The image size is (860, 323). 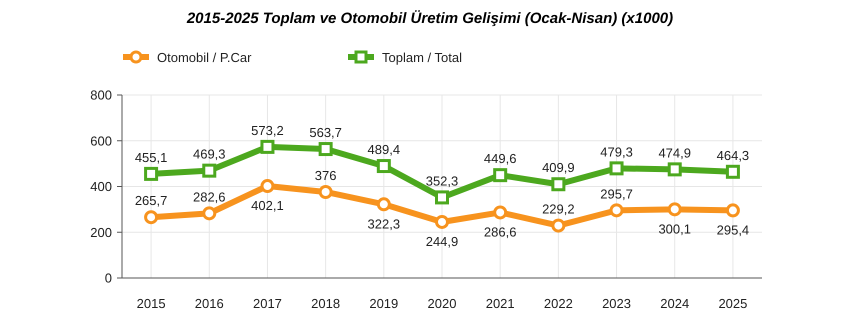 I want to click on data-label: 295,4, so click(x=733, y=230).